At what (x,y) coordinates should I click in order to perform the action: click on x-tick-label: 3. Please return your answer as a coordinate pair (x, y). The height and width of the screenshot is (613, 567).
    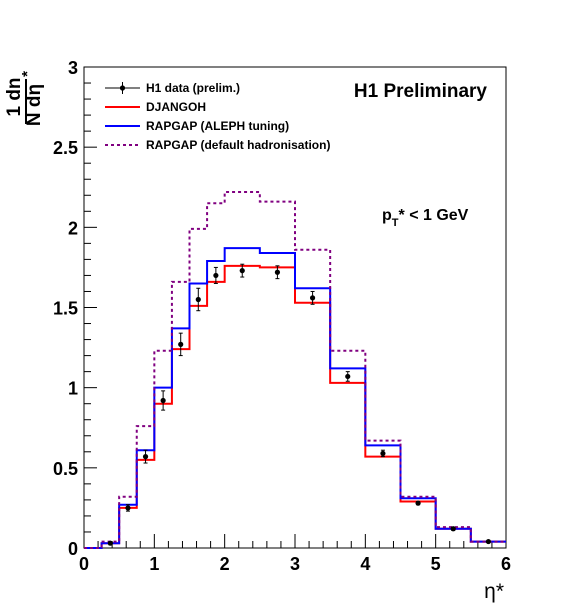
    Looking at the image, I should click on (295, 564).